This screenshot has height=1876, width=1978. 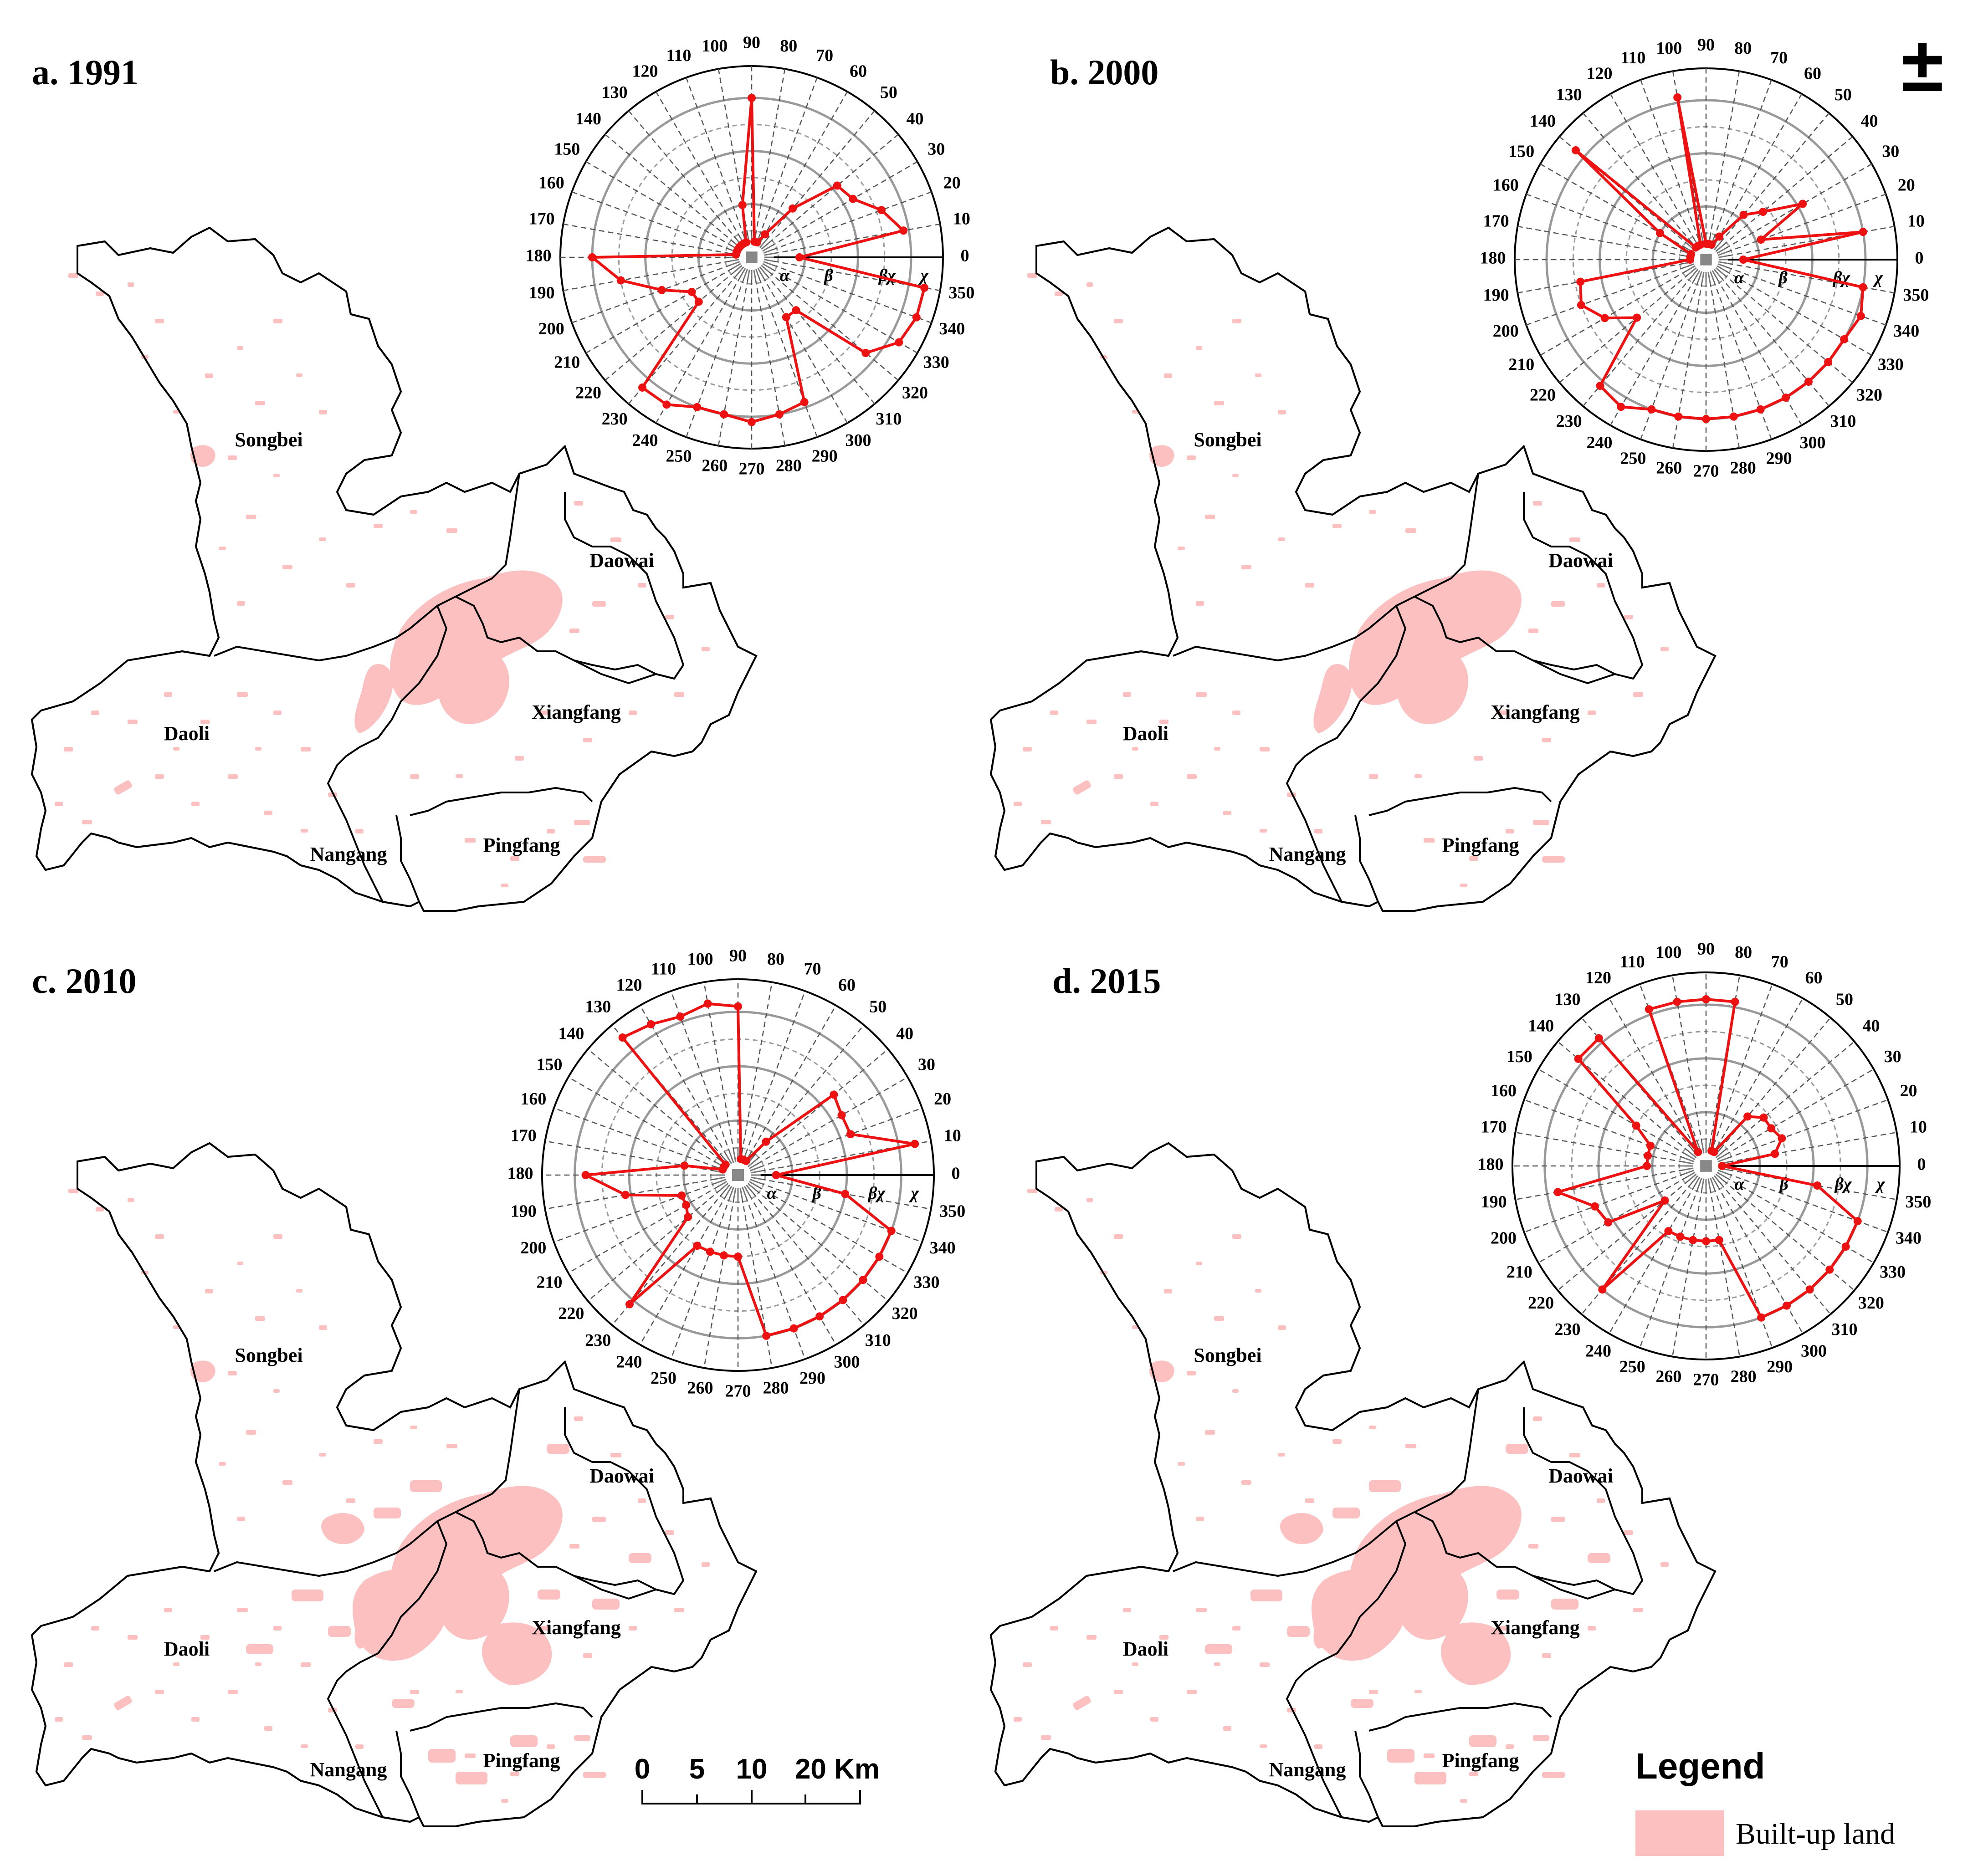 What do you see at coordinates (621, 1476) in the screenshot?
I see `district-label-daowai: Daowai` at bounding box center [621, 1476].